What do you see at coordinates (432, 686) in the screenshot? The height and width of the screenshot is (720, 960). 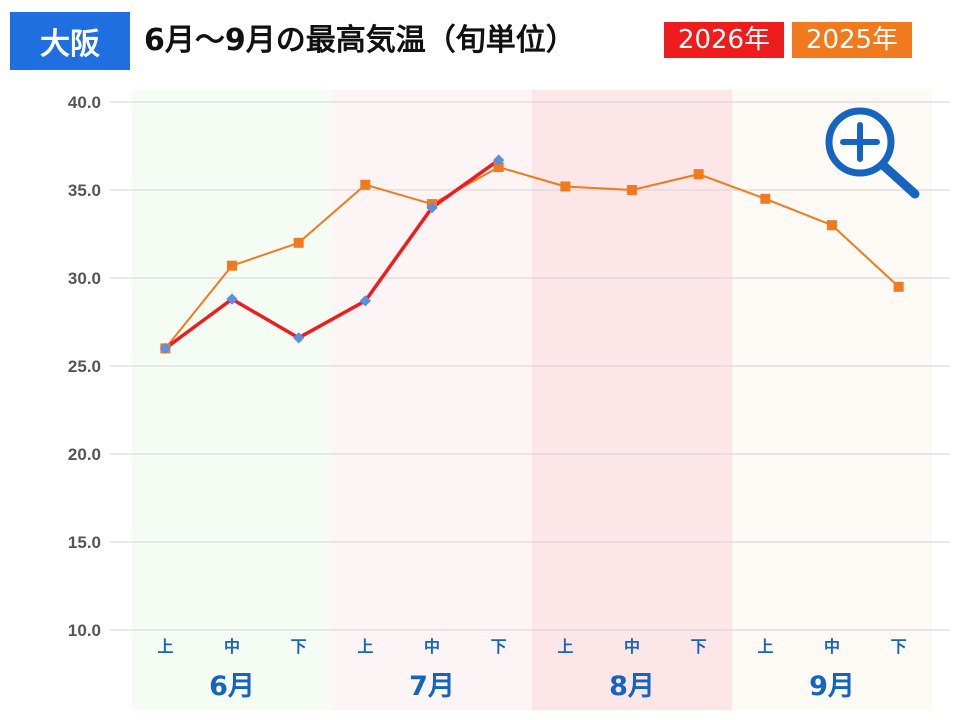 I see `month-label: 7月` at bounding box center [432, 686].